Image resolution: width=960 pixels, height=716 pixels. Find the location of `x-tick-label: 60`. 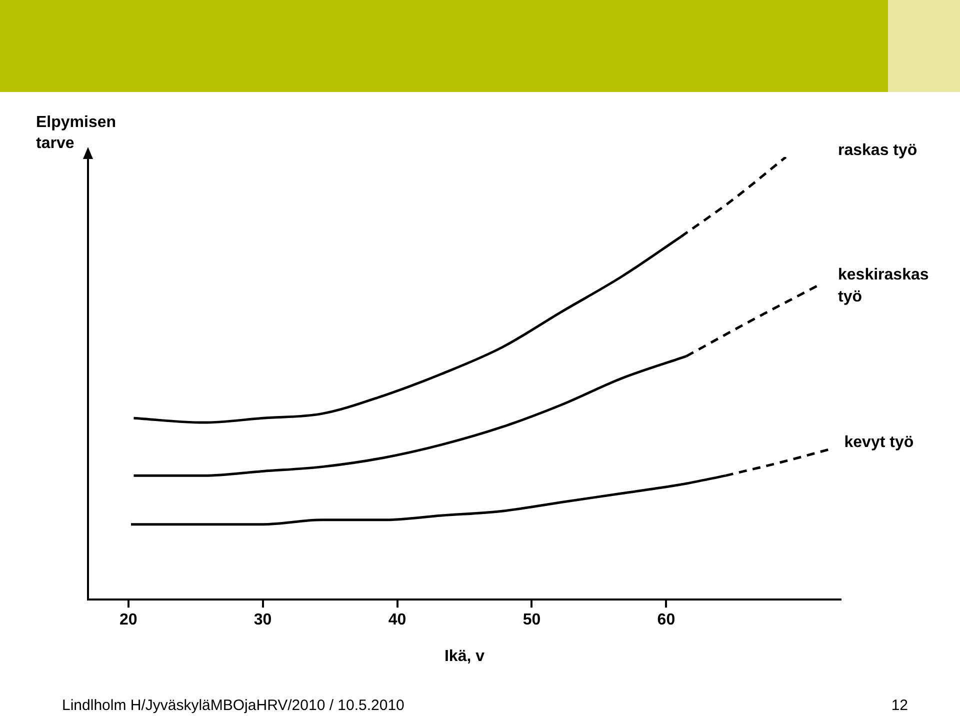

x-tick-label: 60 is located at coordinates (666, 620).